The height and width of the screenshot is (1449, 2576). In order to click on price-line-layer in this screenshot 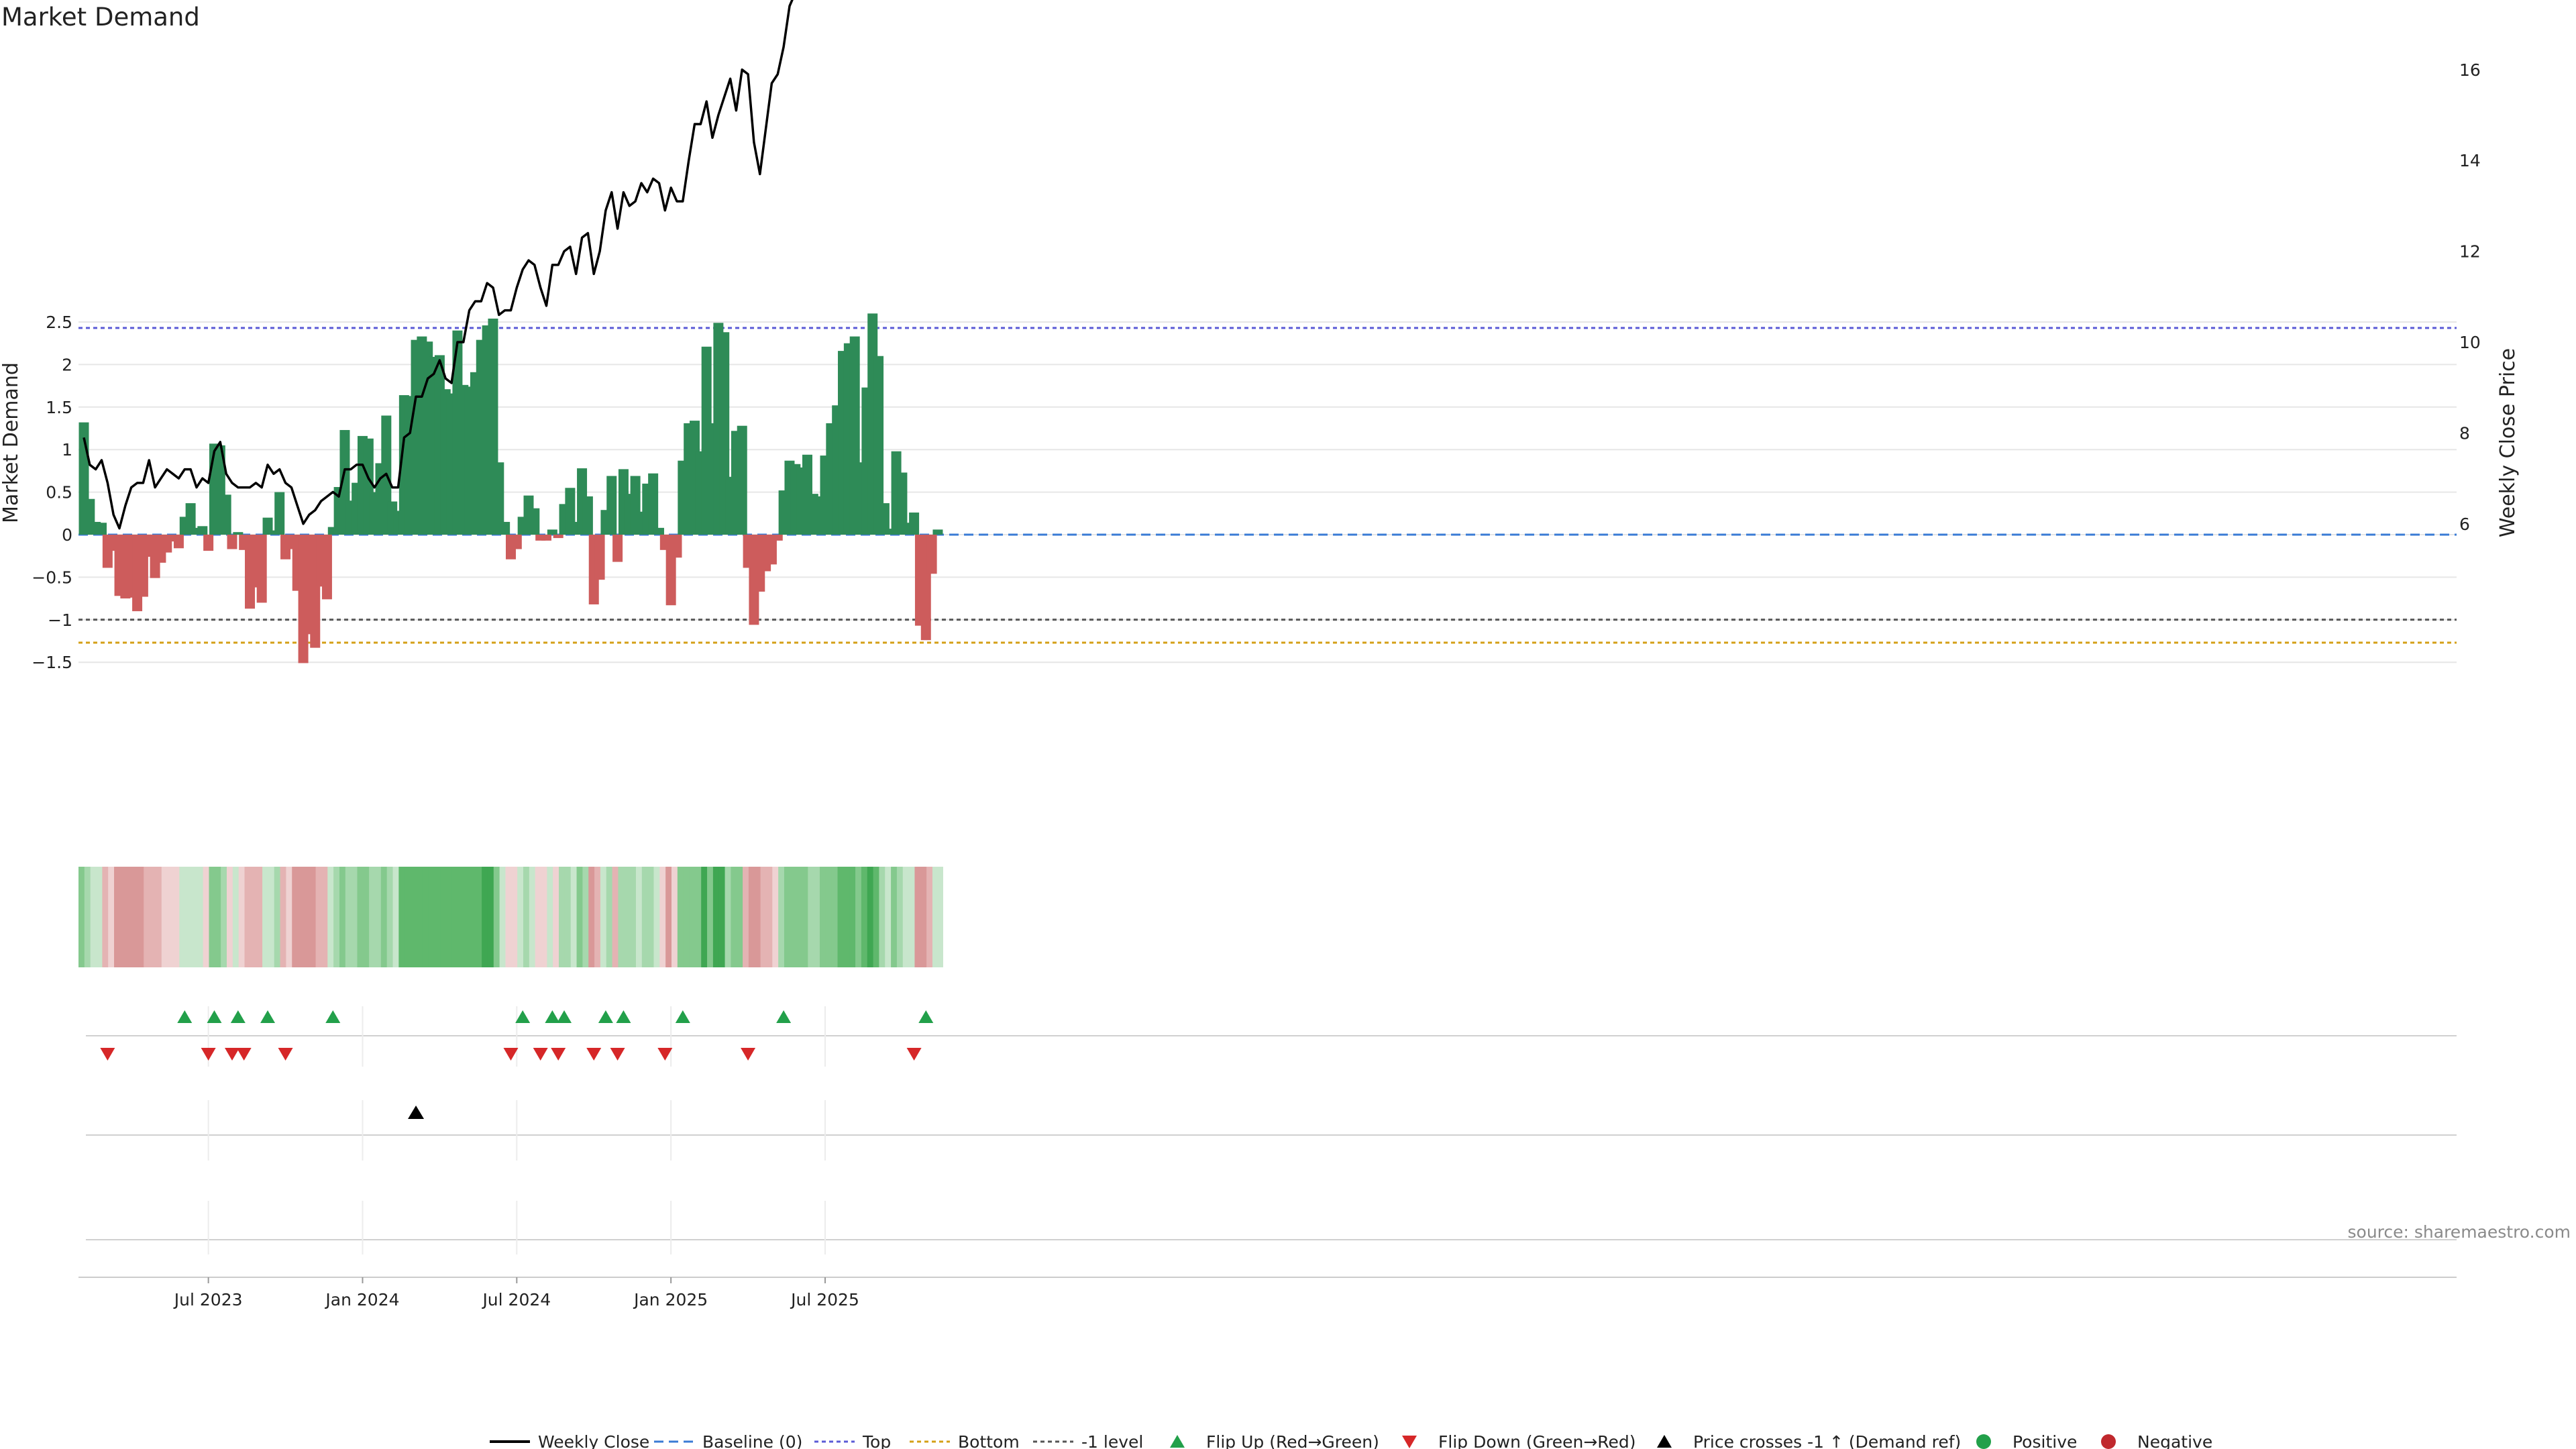, I will do `click(438, 265)`.